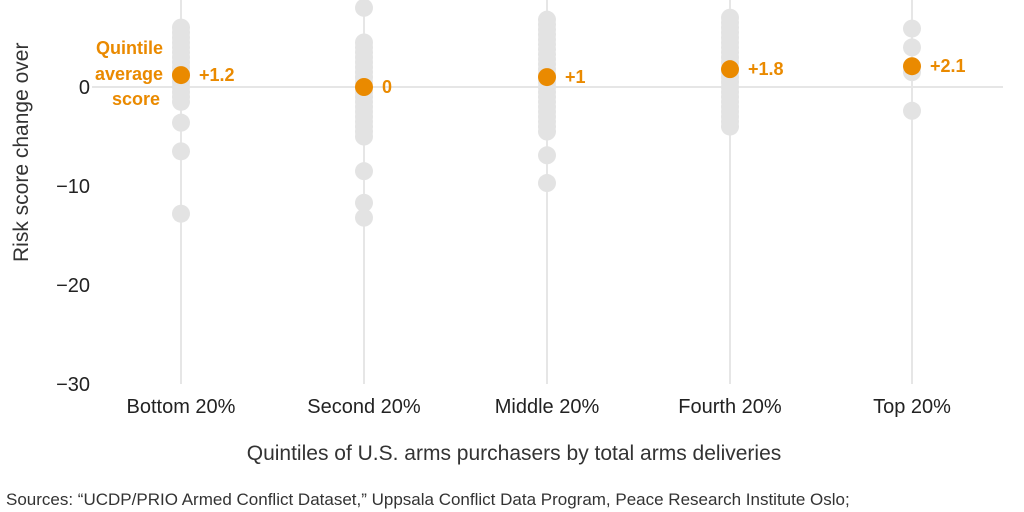 The width and height of the screenshot is (1024, 512). I want to click on y-axis-ticks: 0 −10 −20 −30, so click(73, 236).